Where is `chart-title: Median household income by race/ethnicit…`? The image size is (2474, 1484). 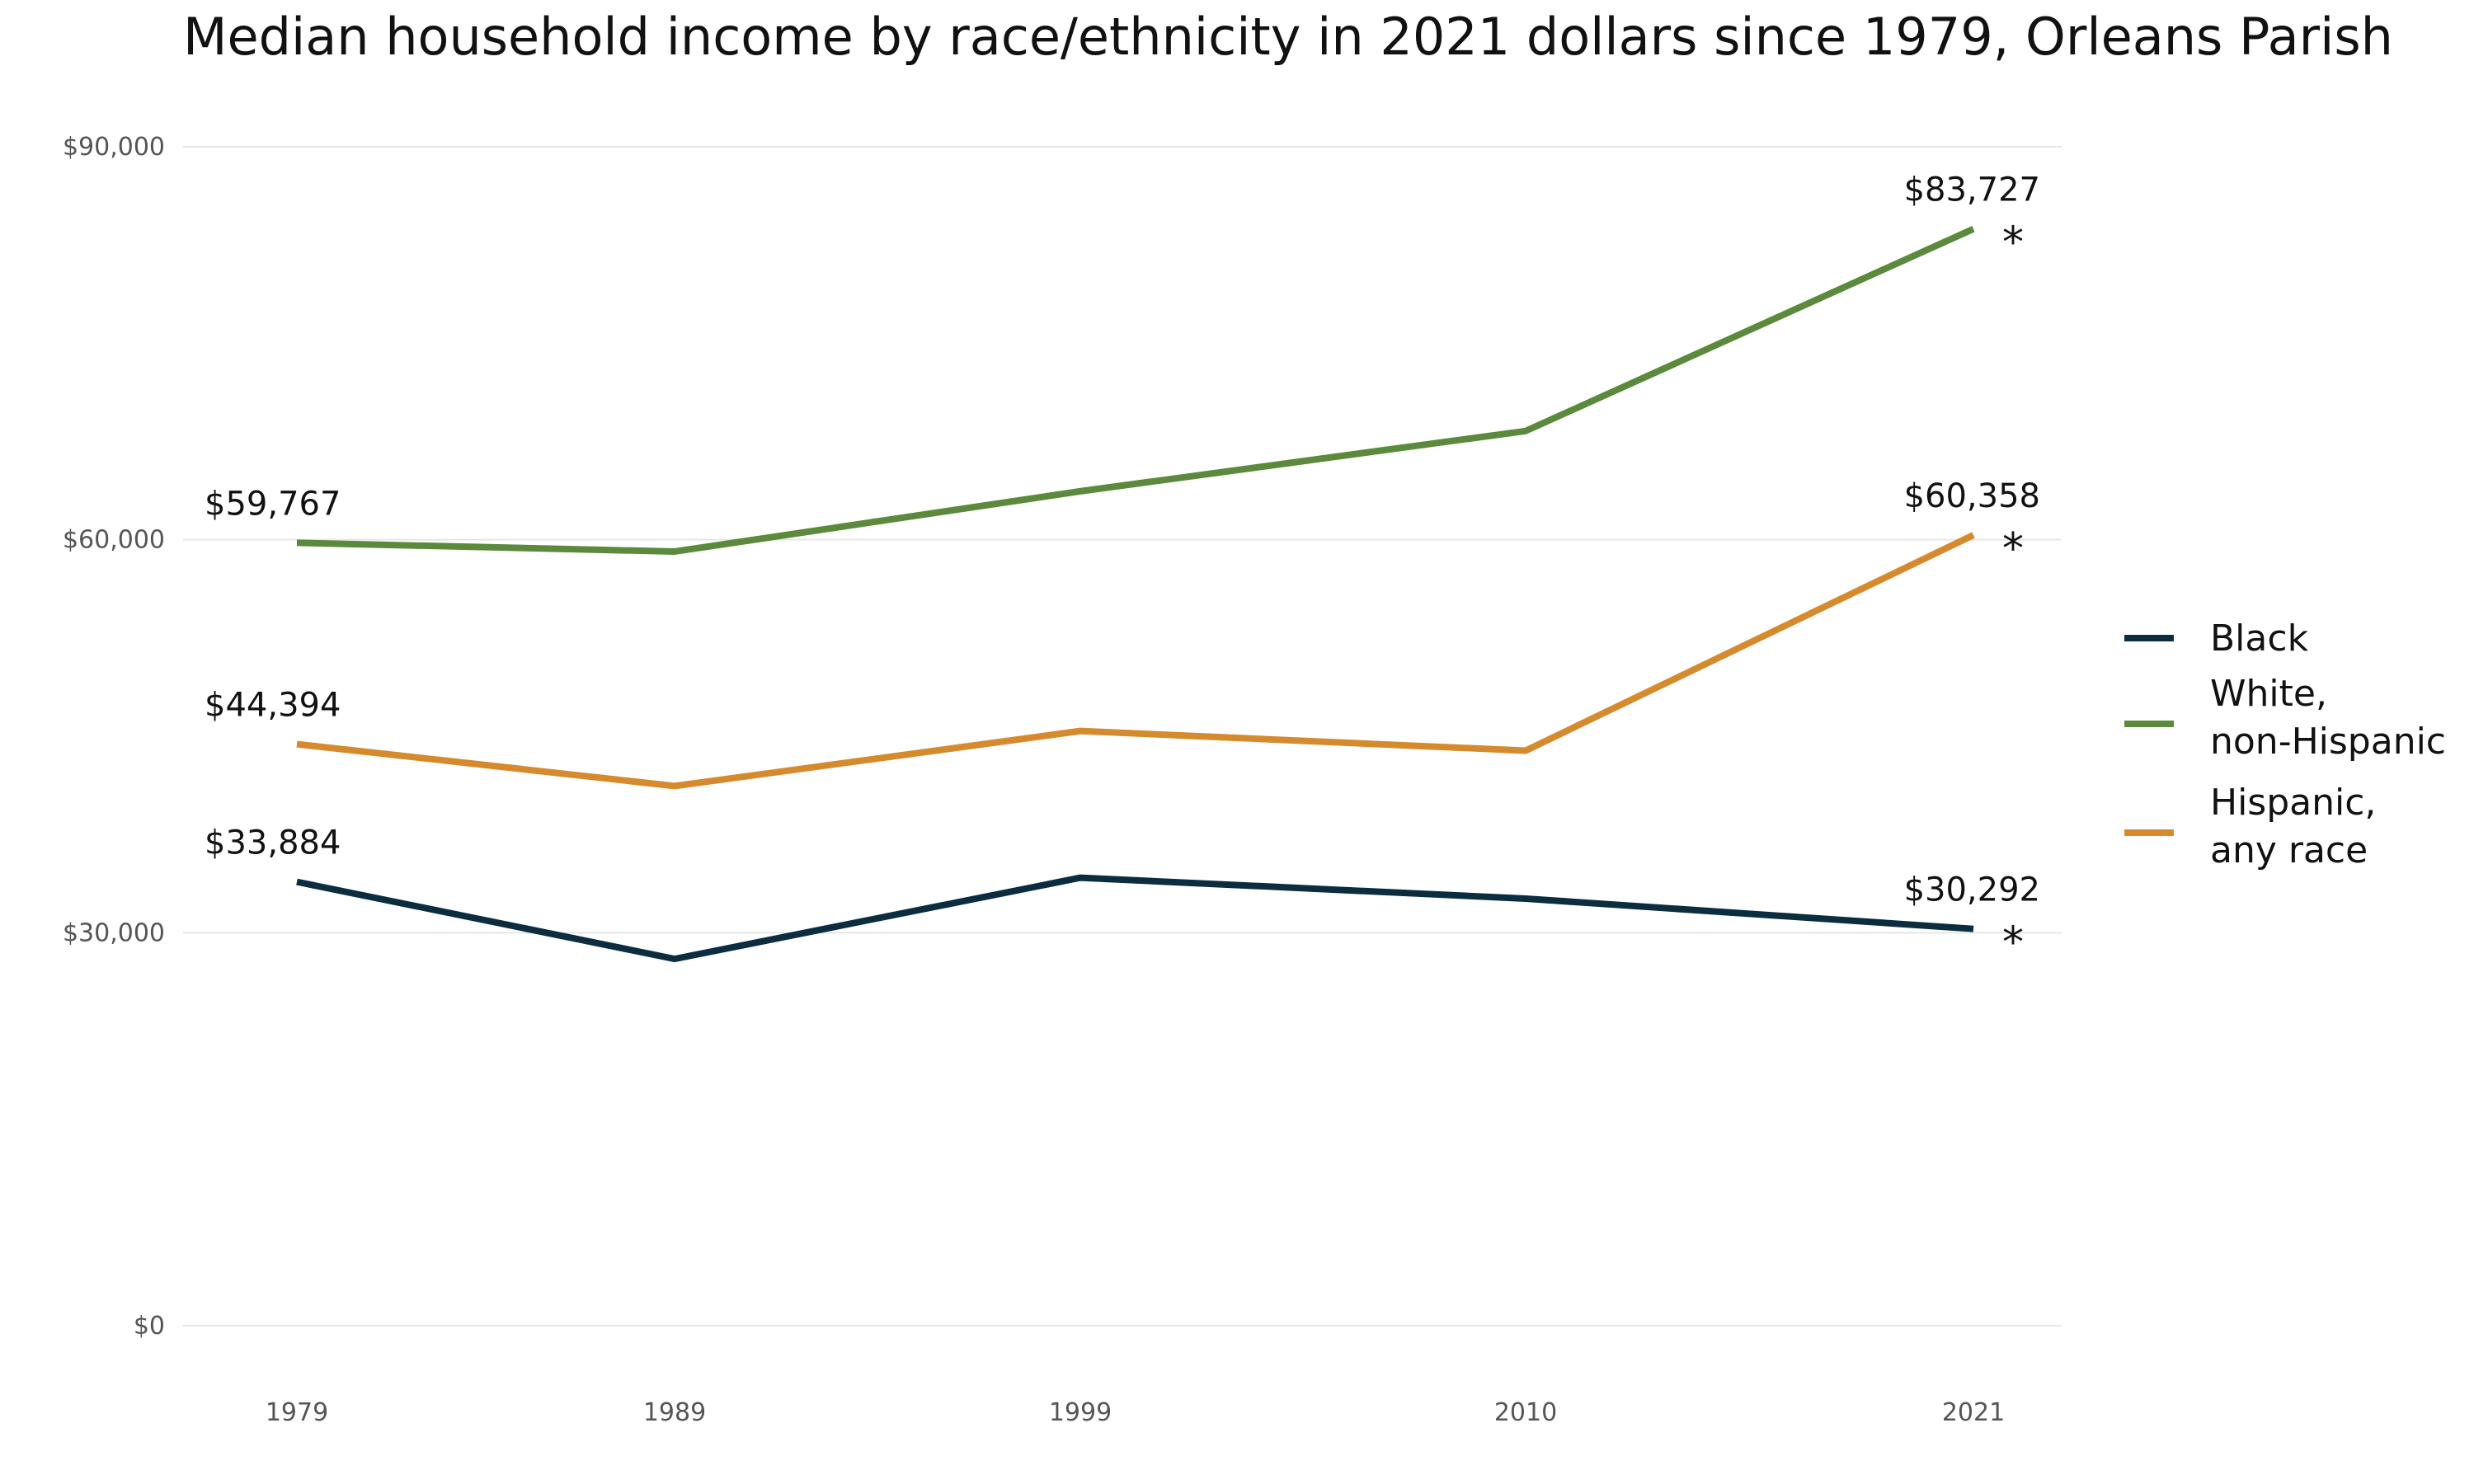
chart-title: Median household income by race/ethnicit… is located at coordinates (1288, 37).